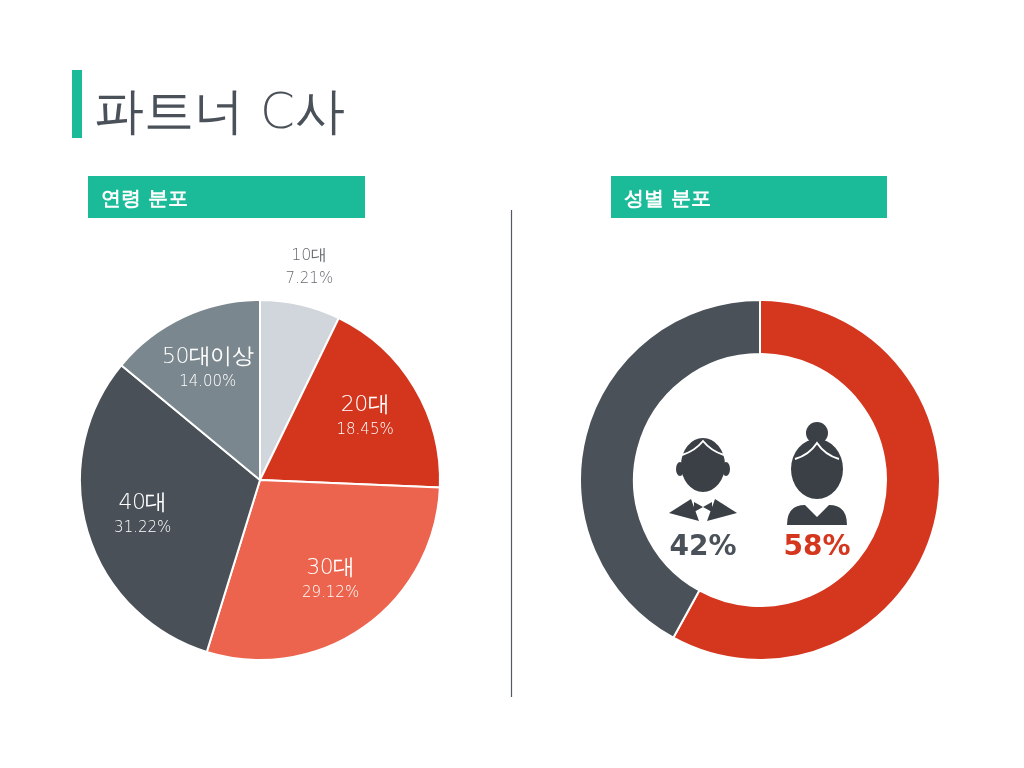 The image size is (1024, 768). I want to click on slice-label: 10대, so click(309, 255).